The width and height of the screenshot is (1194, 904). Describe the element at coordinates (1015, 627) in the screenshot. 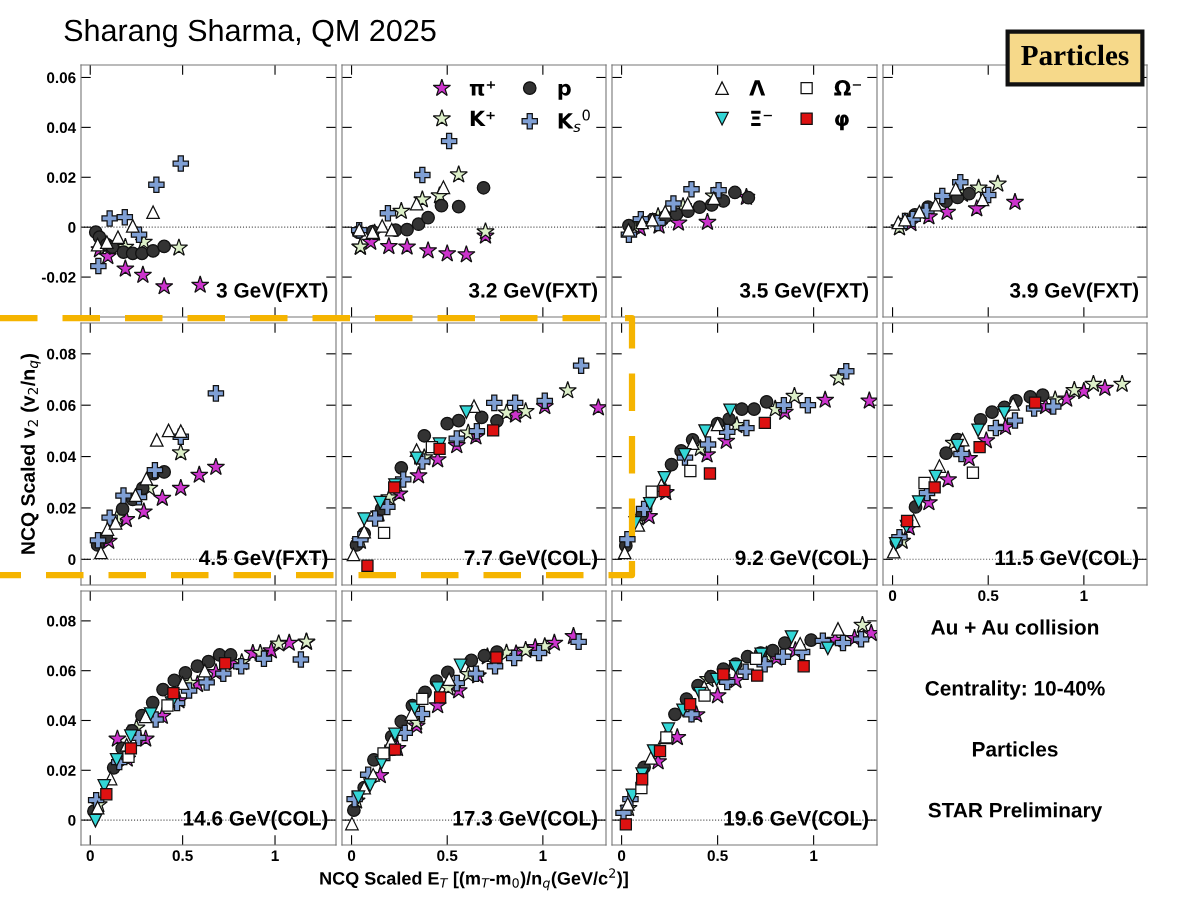

I see `text: Au + Au collision` at that location.